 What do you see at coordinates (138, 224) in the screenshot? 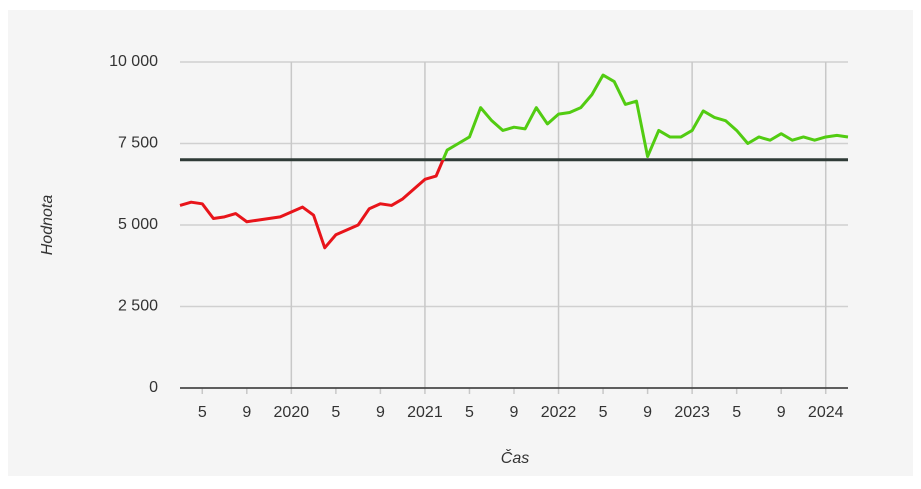
I see `y-tick-label: 5 000` at bounding box center [138, 224].